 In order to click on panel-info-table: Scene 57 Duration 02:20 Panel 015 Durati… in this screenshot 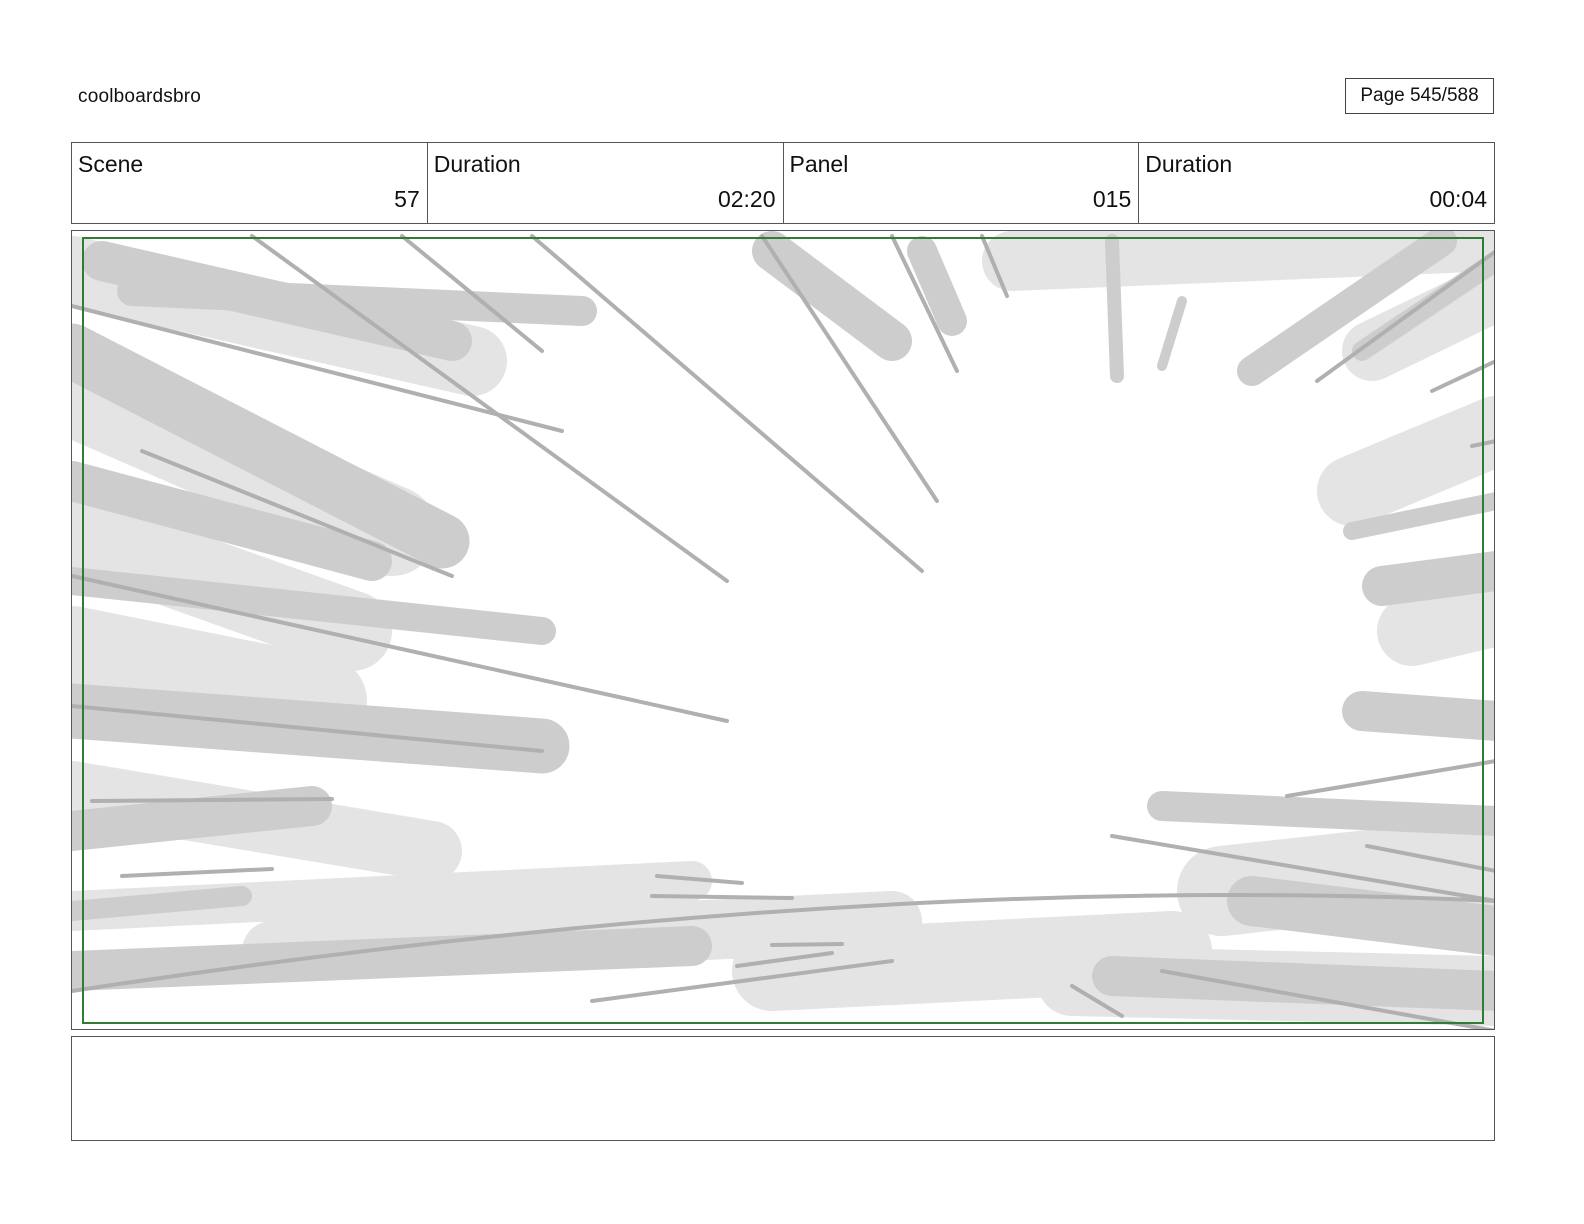, I will do `click(783, 183)`.